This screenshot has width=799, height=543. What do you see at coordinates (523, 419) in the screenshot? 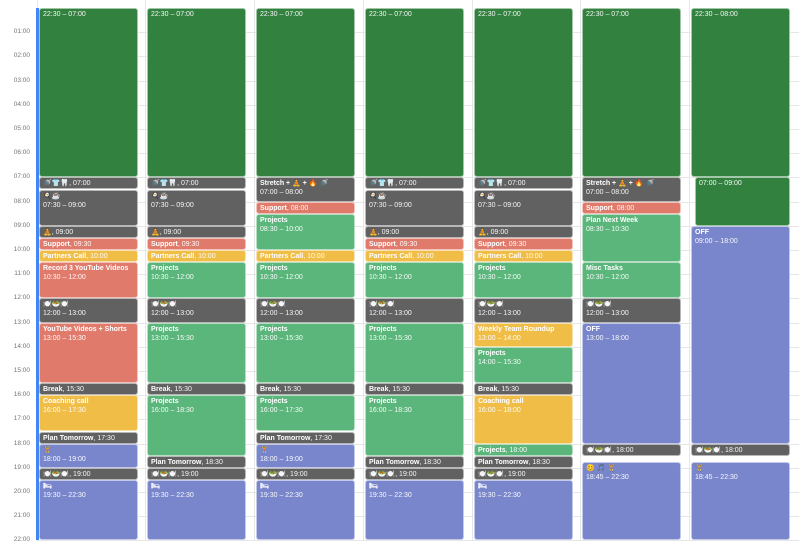
I see `calendar-event: Coaching call 16:00 – 18:00` at bounding box center [523, 419].